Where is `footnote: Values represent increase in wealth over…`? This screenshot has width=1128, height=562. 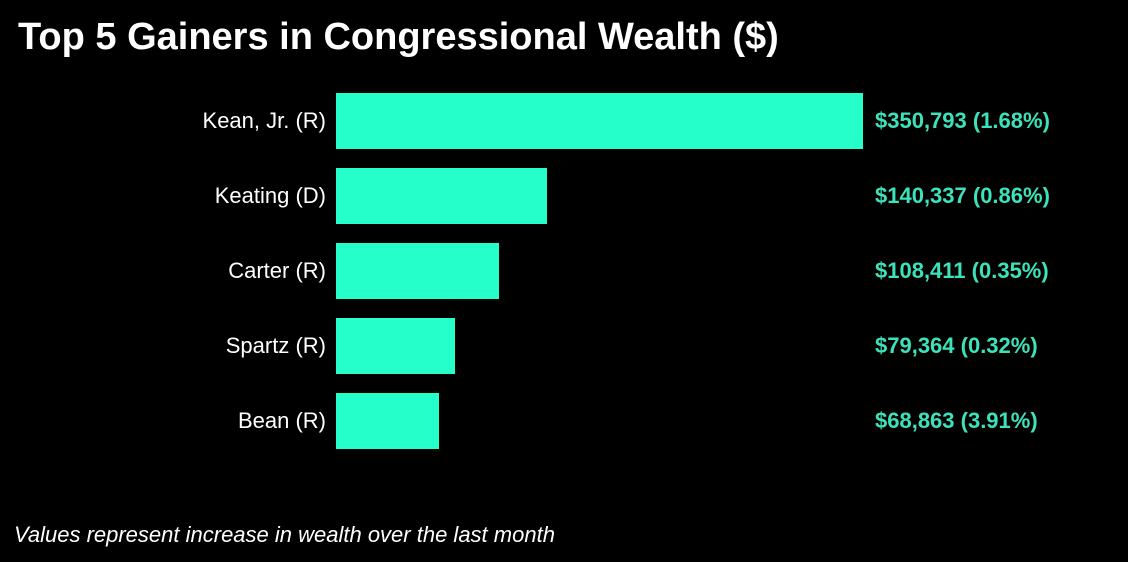
footnote: Values represent increase in wealth over… is located at coordinates (284, 534).